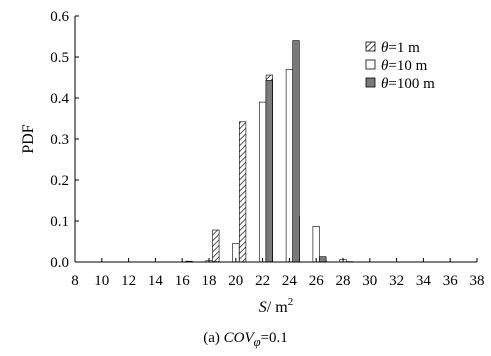  I want to click on caption-prefix: (a), so click(213, 338).